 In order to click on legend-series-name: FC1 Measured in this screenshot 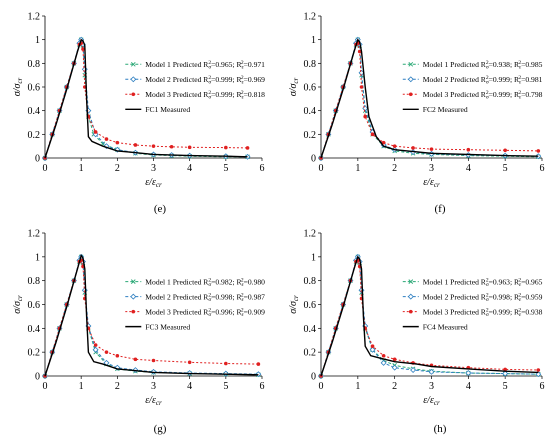, I will do `click(167, 109)`.